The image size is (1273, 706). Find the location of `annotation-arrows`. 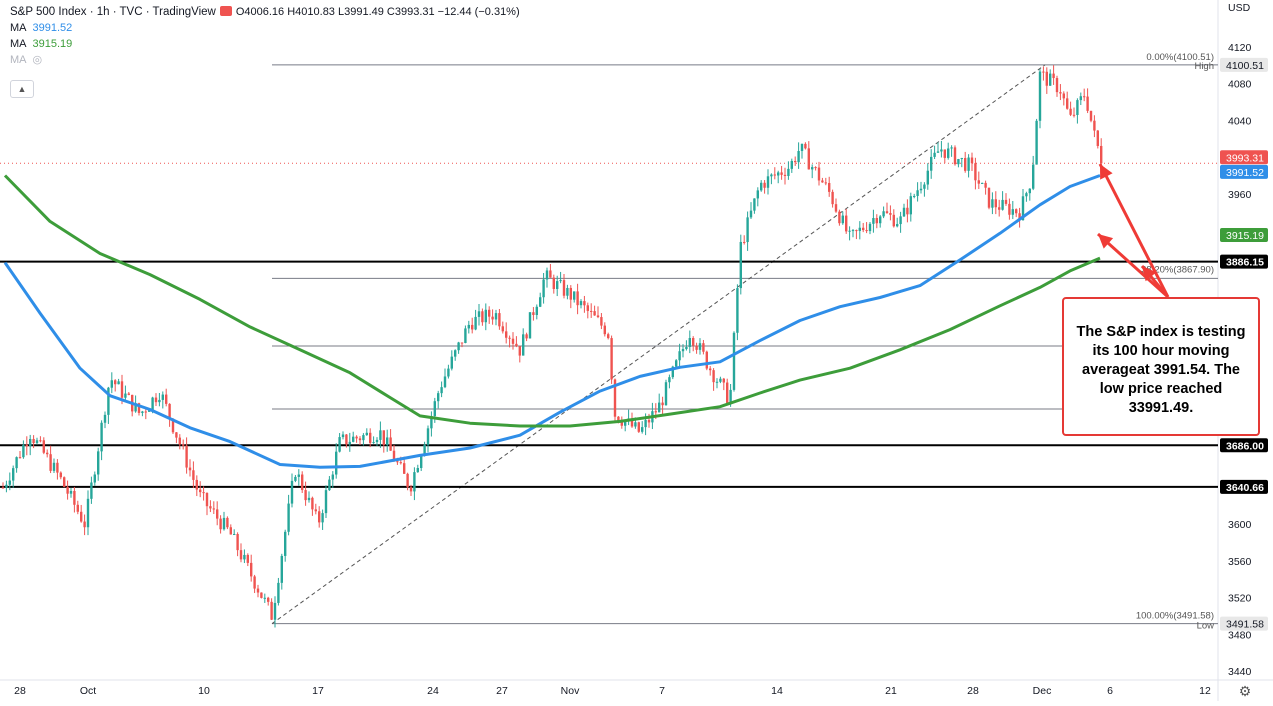

annotation-arrows is located at coordinates (1133, 231).